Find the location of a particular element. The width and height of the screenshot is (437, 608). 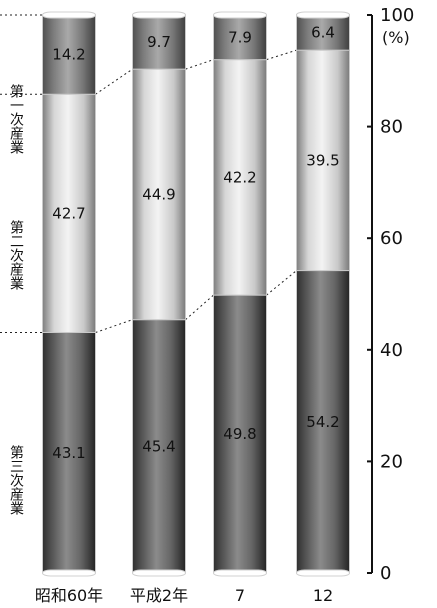

data-label: 54.2 is located at coordinates (322, 422).